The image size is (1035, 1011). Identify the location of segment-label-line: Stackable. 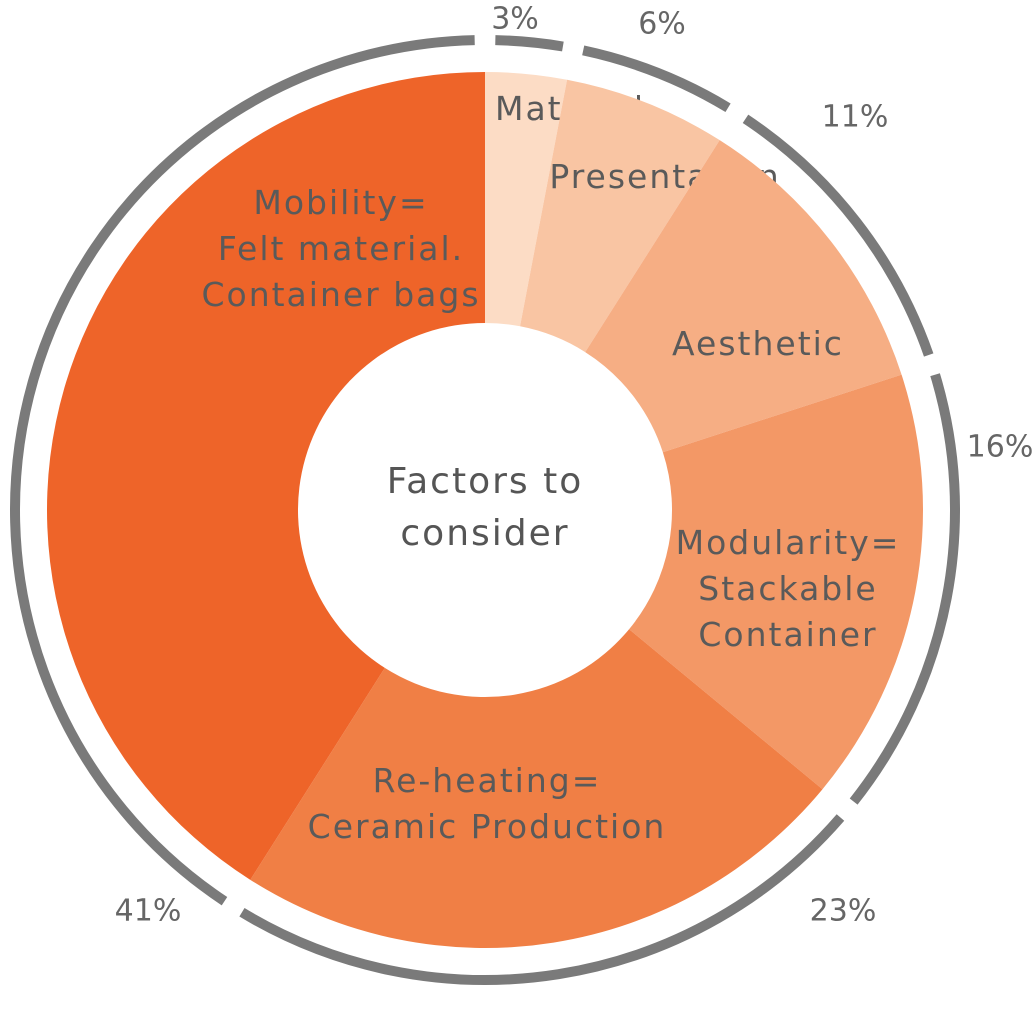
(787, 588).